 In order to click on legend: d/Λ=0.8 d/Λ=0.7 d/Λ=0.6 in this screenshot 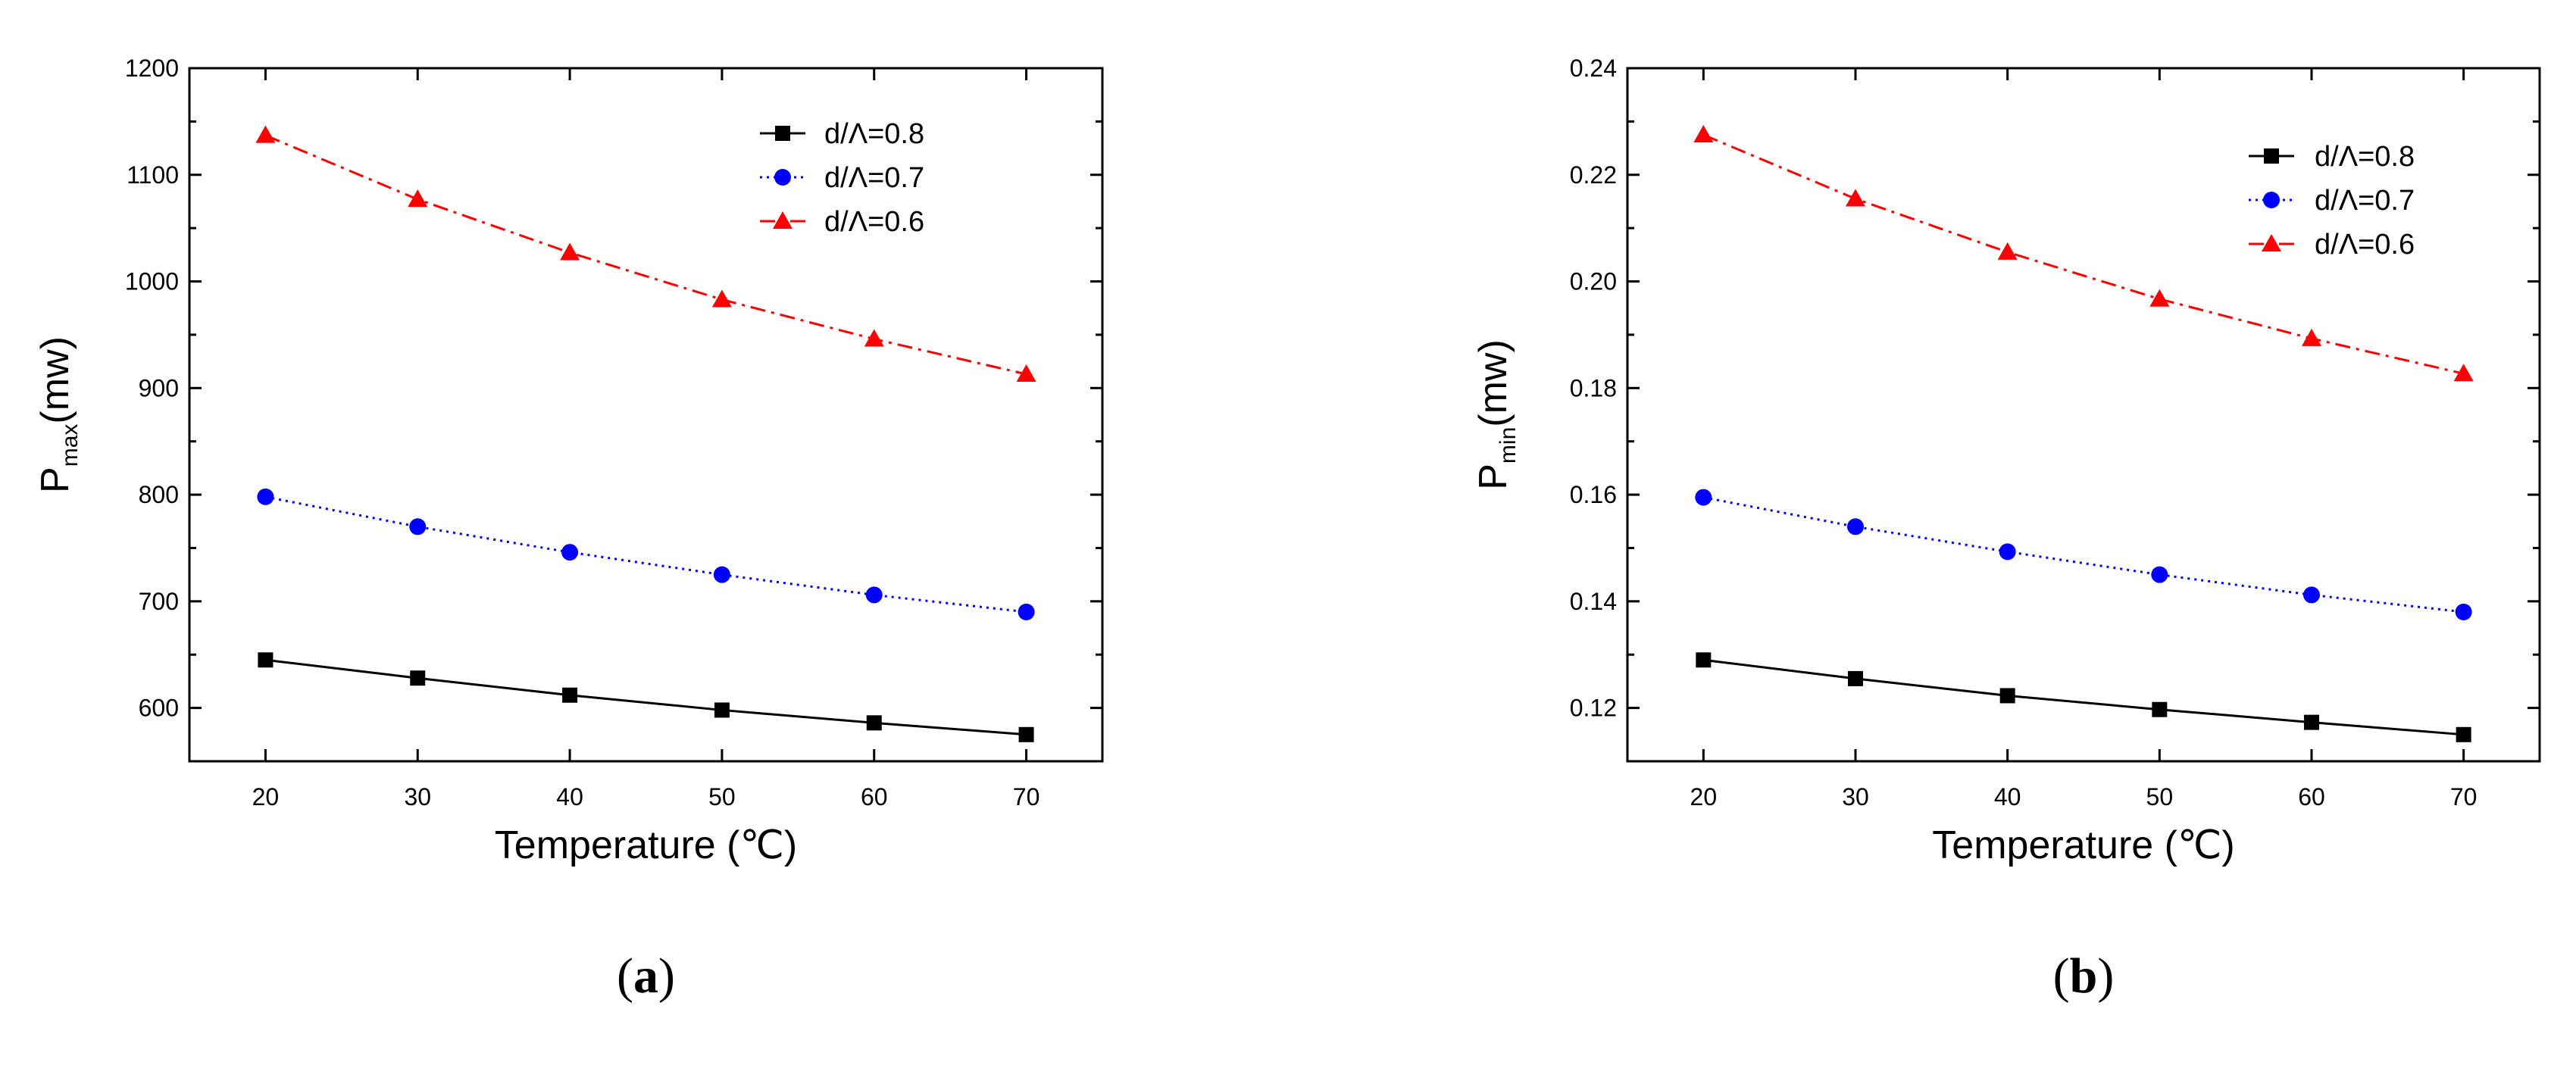, I will do `click(2332, 201)`.